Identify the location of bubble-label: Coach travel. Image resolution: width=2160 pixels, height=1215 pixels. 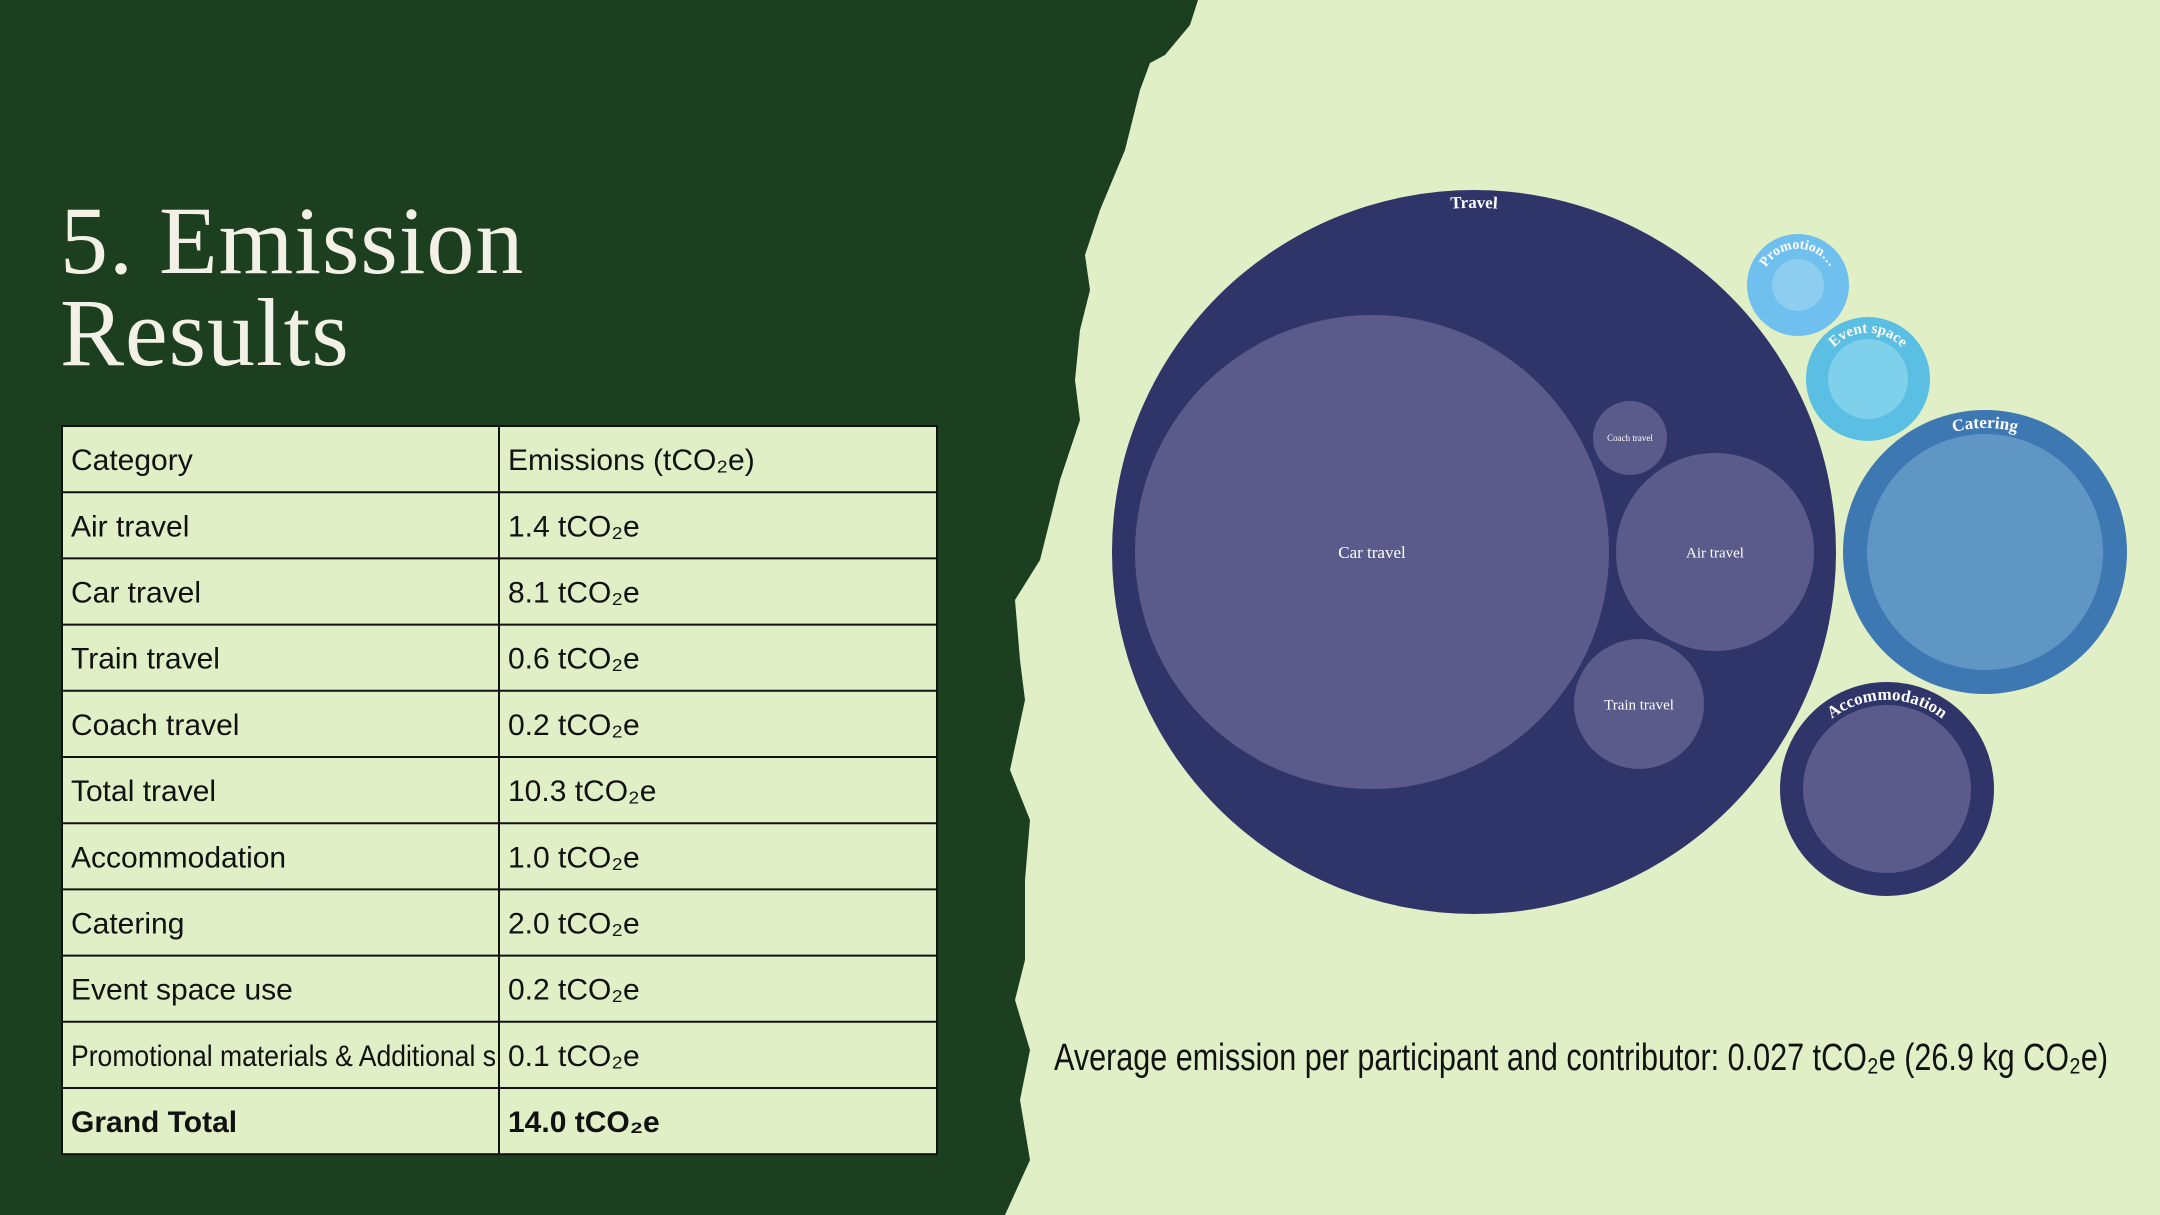
(1630, 438).